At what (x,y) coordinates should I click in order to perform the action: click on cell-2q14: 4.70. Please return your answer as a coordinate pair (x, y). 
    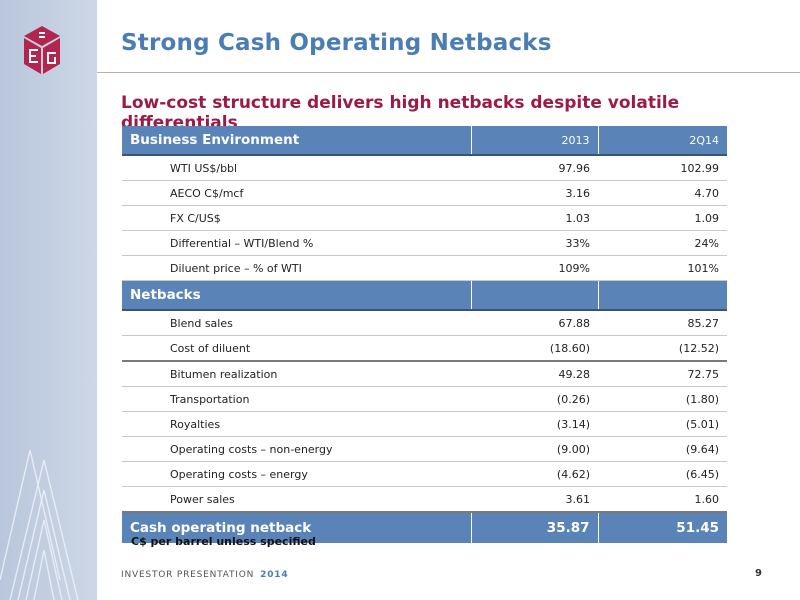
    Looking at the image, I should click on (662, 193).